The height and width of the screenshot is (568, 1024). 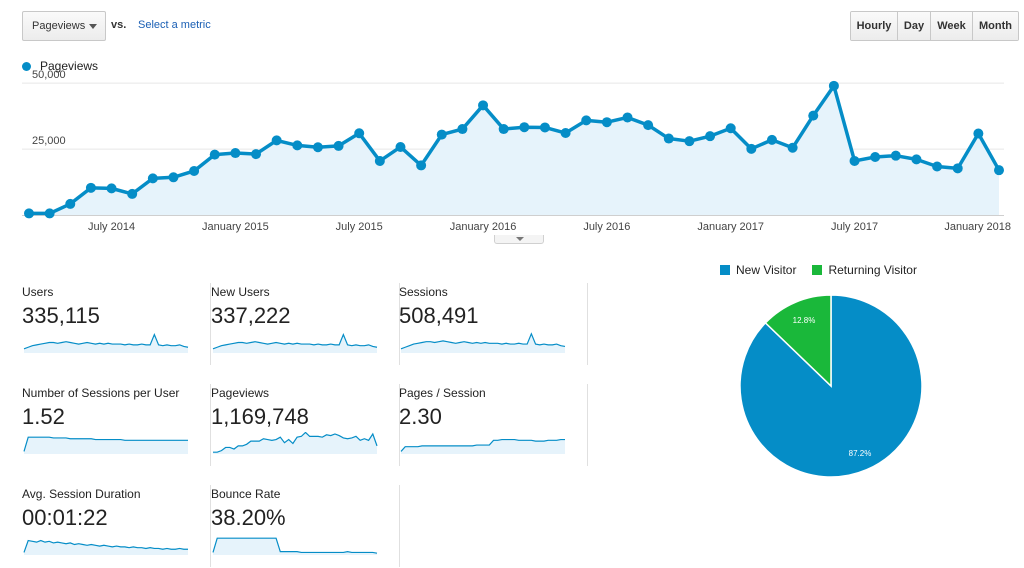 What do you see at coordinates (952, 26) in the screenshot?
I see `week-button: Week` at bounding box center [952, 26].